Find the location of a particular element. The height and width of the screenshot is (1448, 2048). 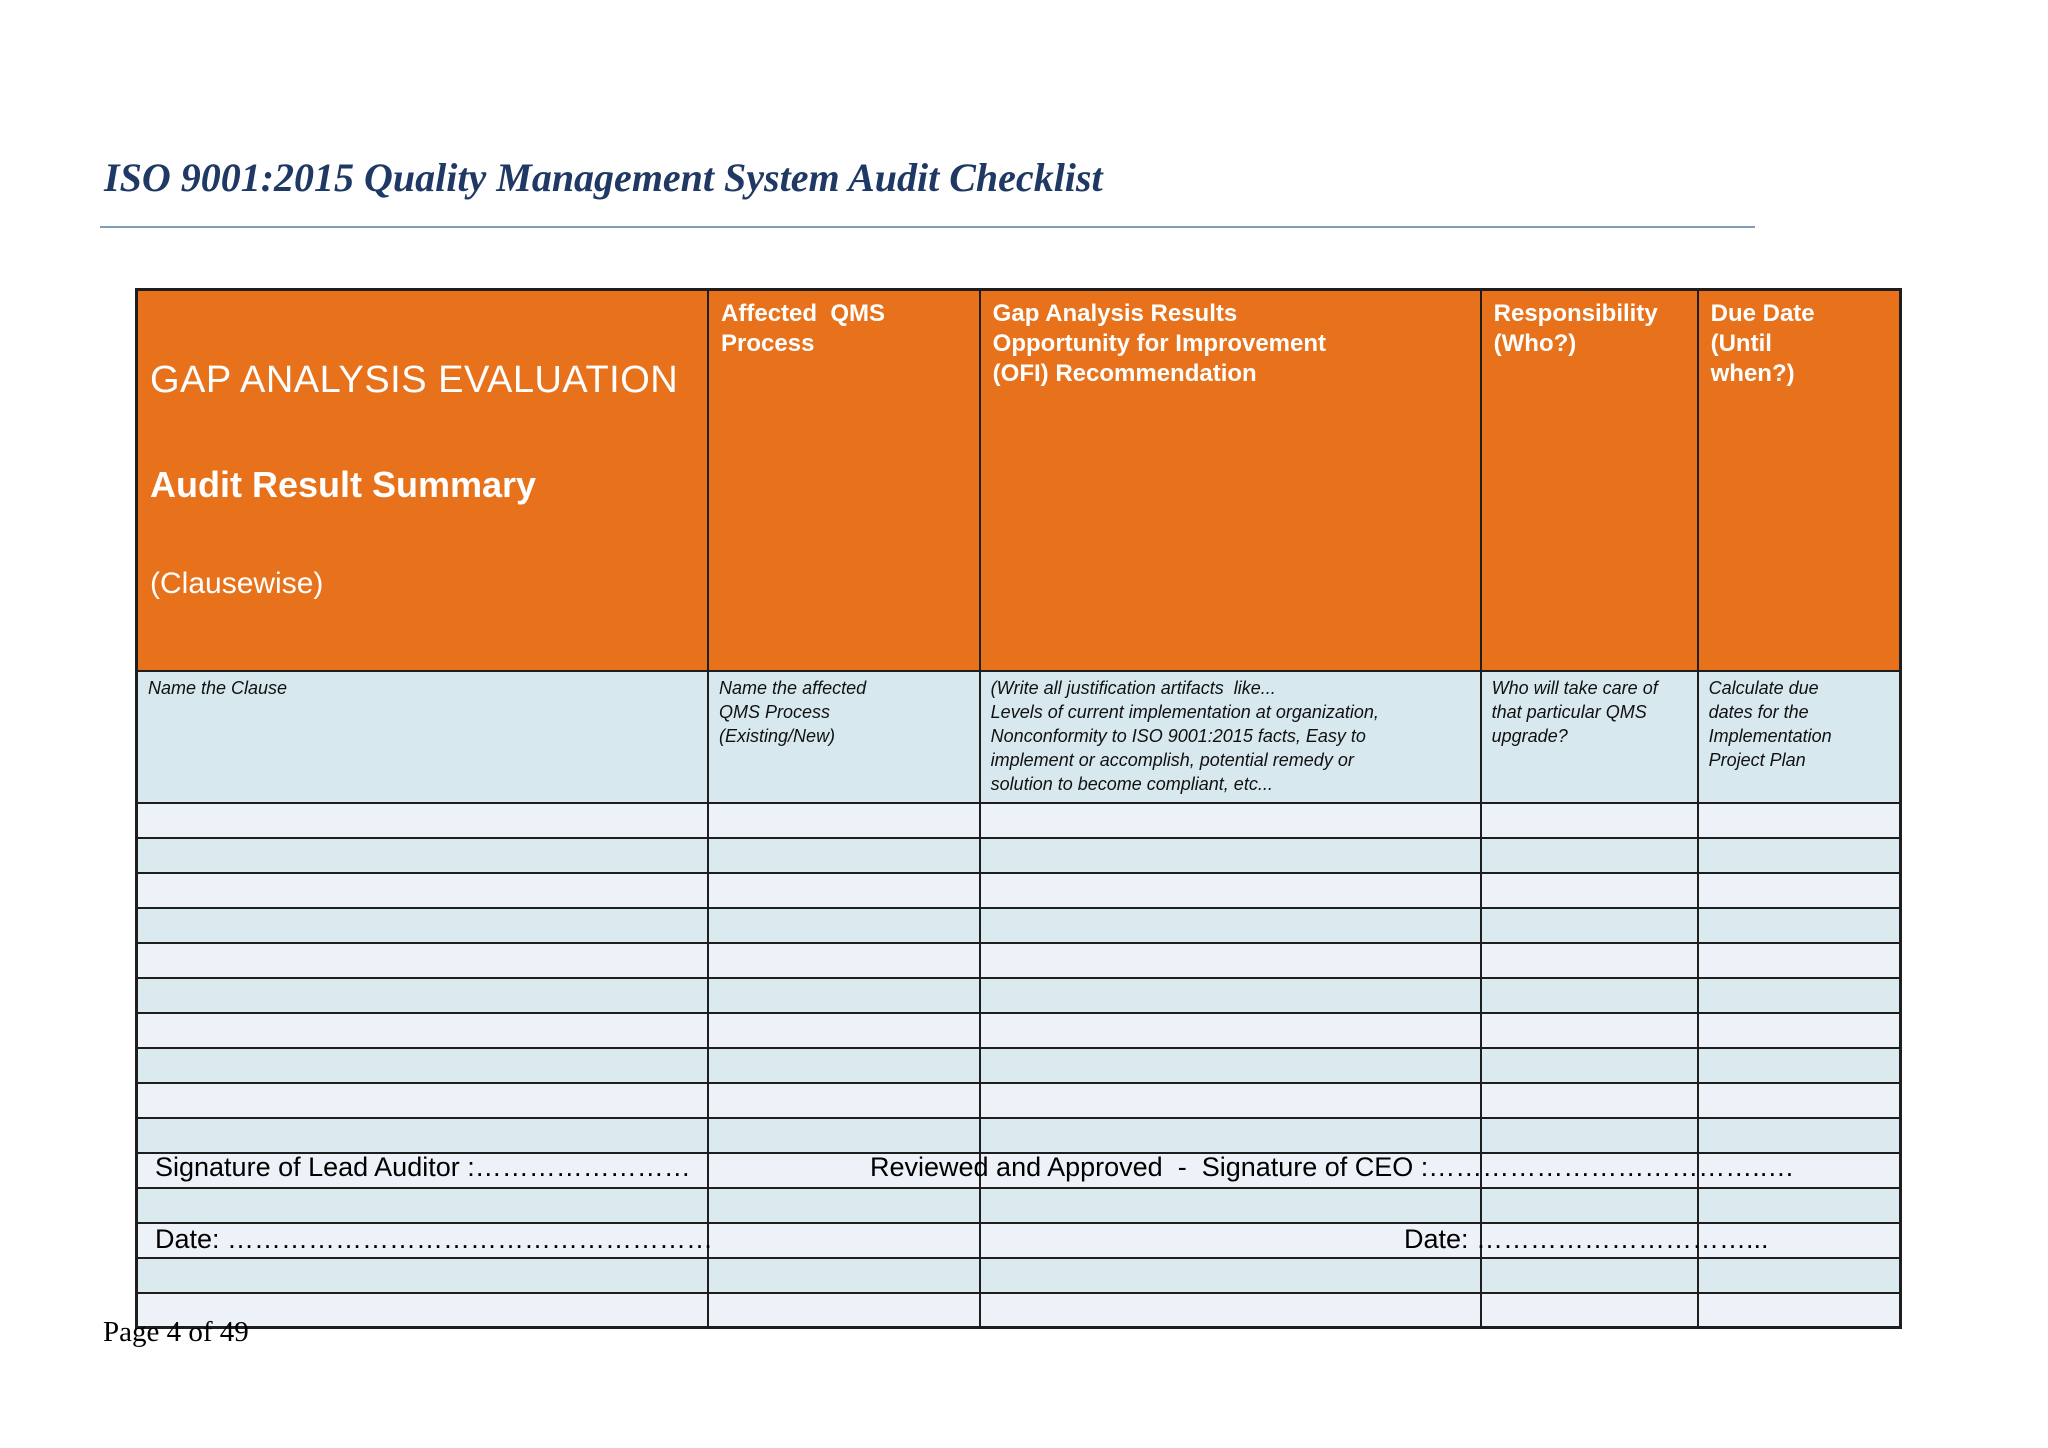

header-clausewise: (Clausewise) is located at coordinates (237, 583).